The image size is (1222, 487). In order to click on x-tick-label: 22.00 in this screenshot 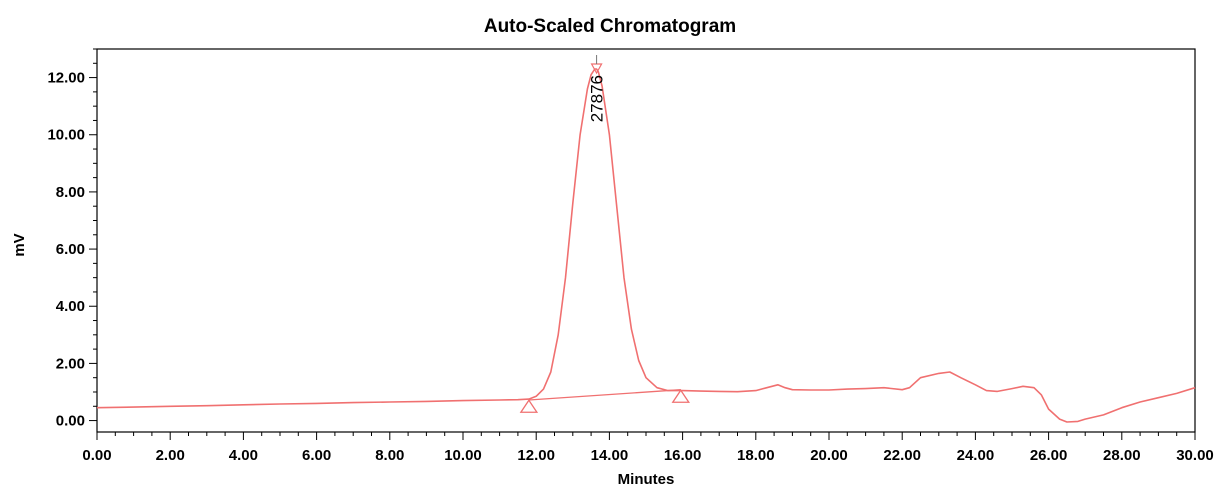, I will do `click(902, 455)`.